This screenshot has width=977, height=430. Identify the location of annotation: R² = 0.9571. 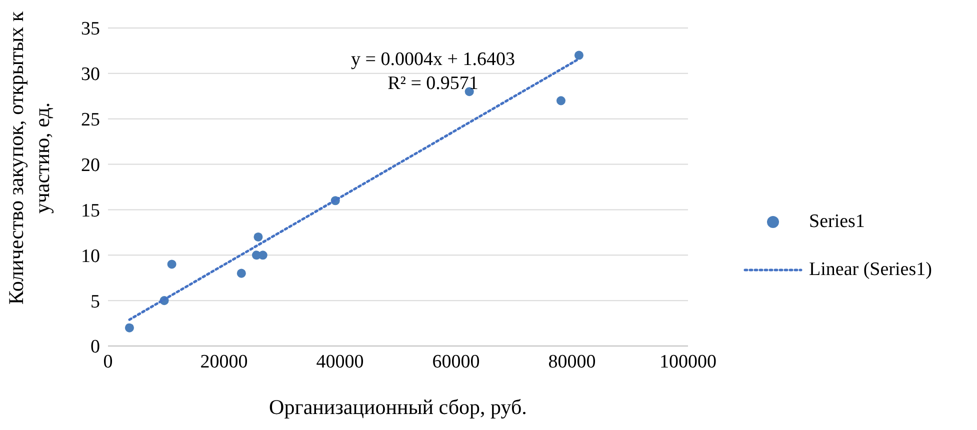
(433, 84).